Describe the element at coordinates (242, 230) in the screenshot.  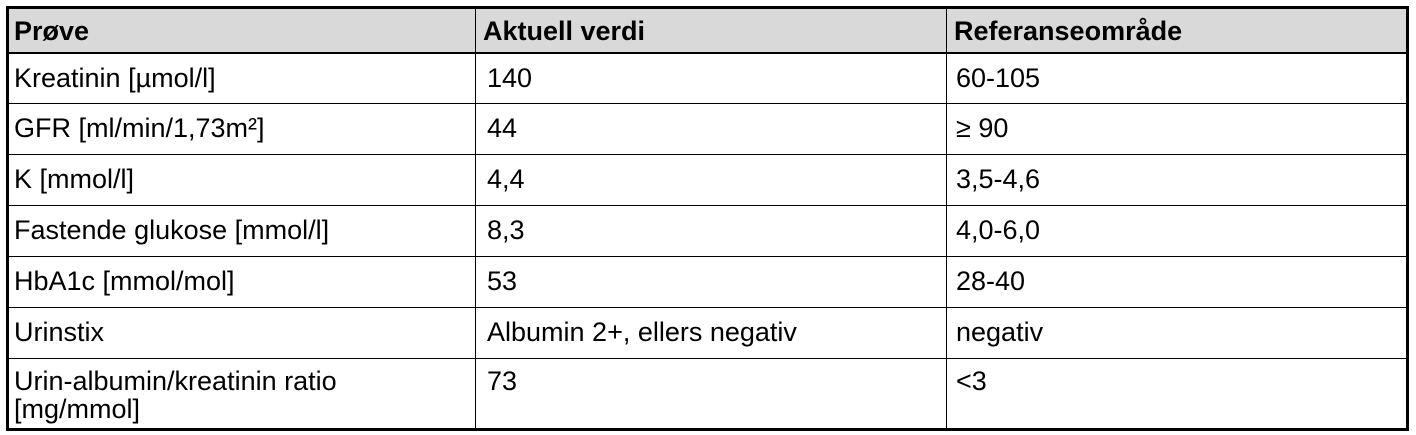
I see `cell-test: Fastende glukose [mmol/l]` at that location.